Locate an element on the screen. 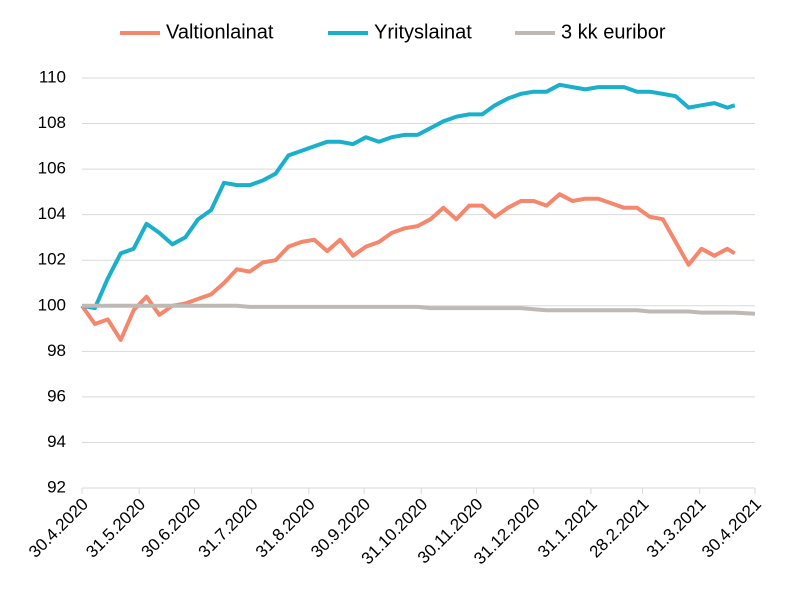 The width and height of the screenshot is (797, 601). series-line is located at coordinates (419, 309).